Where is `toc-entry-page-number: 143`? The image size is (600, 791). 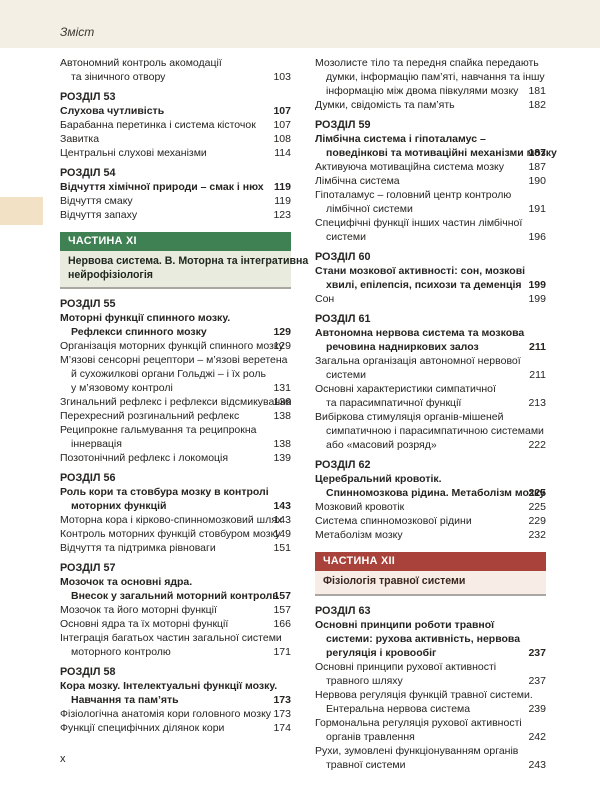
toc-entry-page-number: 143 is located at coordinates (282, 520).